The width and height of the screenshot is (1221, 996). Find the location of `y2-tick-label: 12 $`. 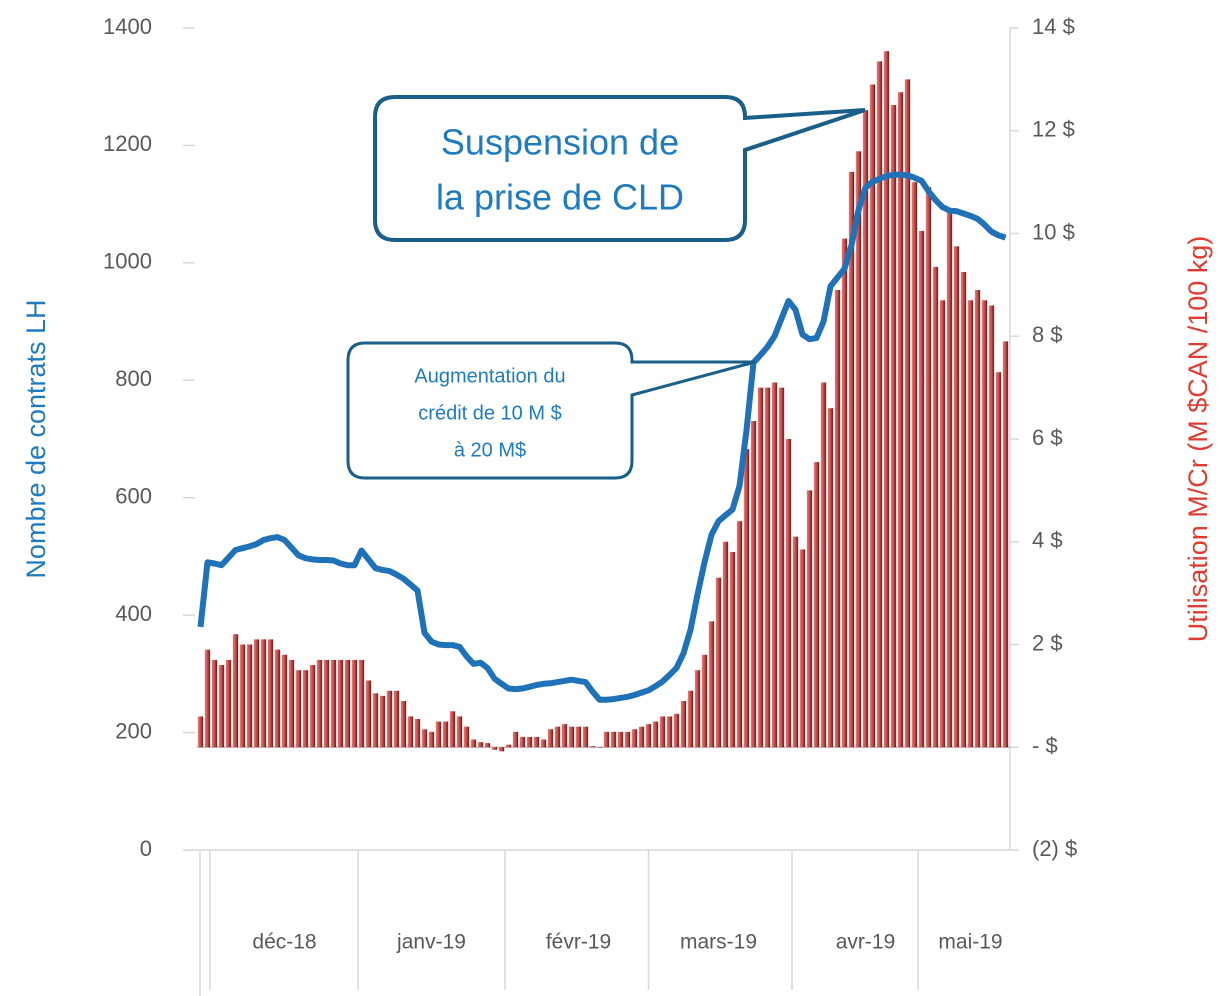

y2-tick-label: 12 $ is located at coordinates (1053, 129).